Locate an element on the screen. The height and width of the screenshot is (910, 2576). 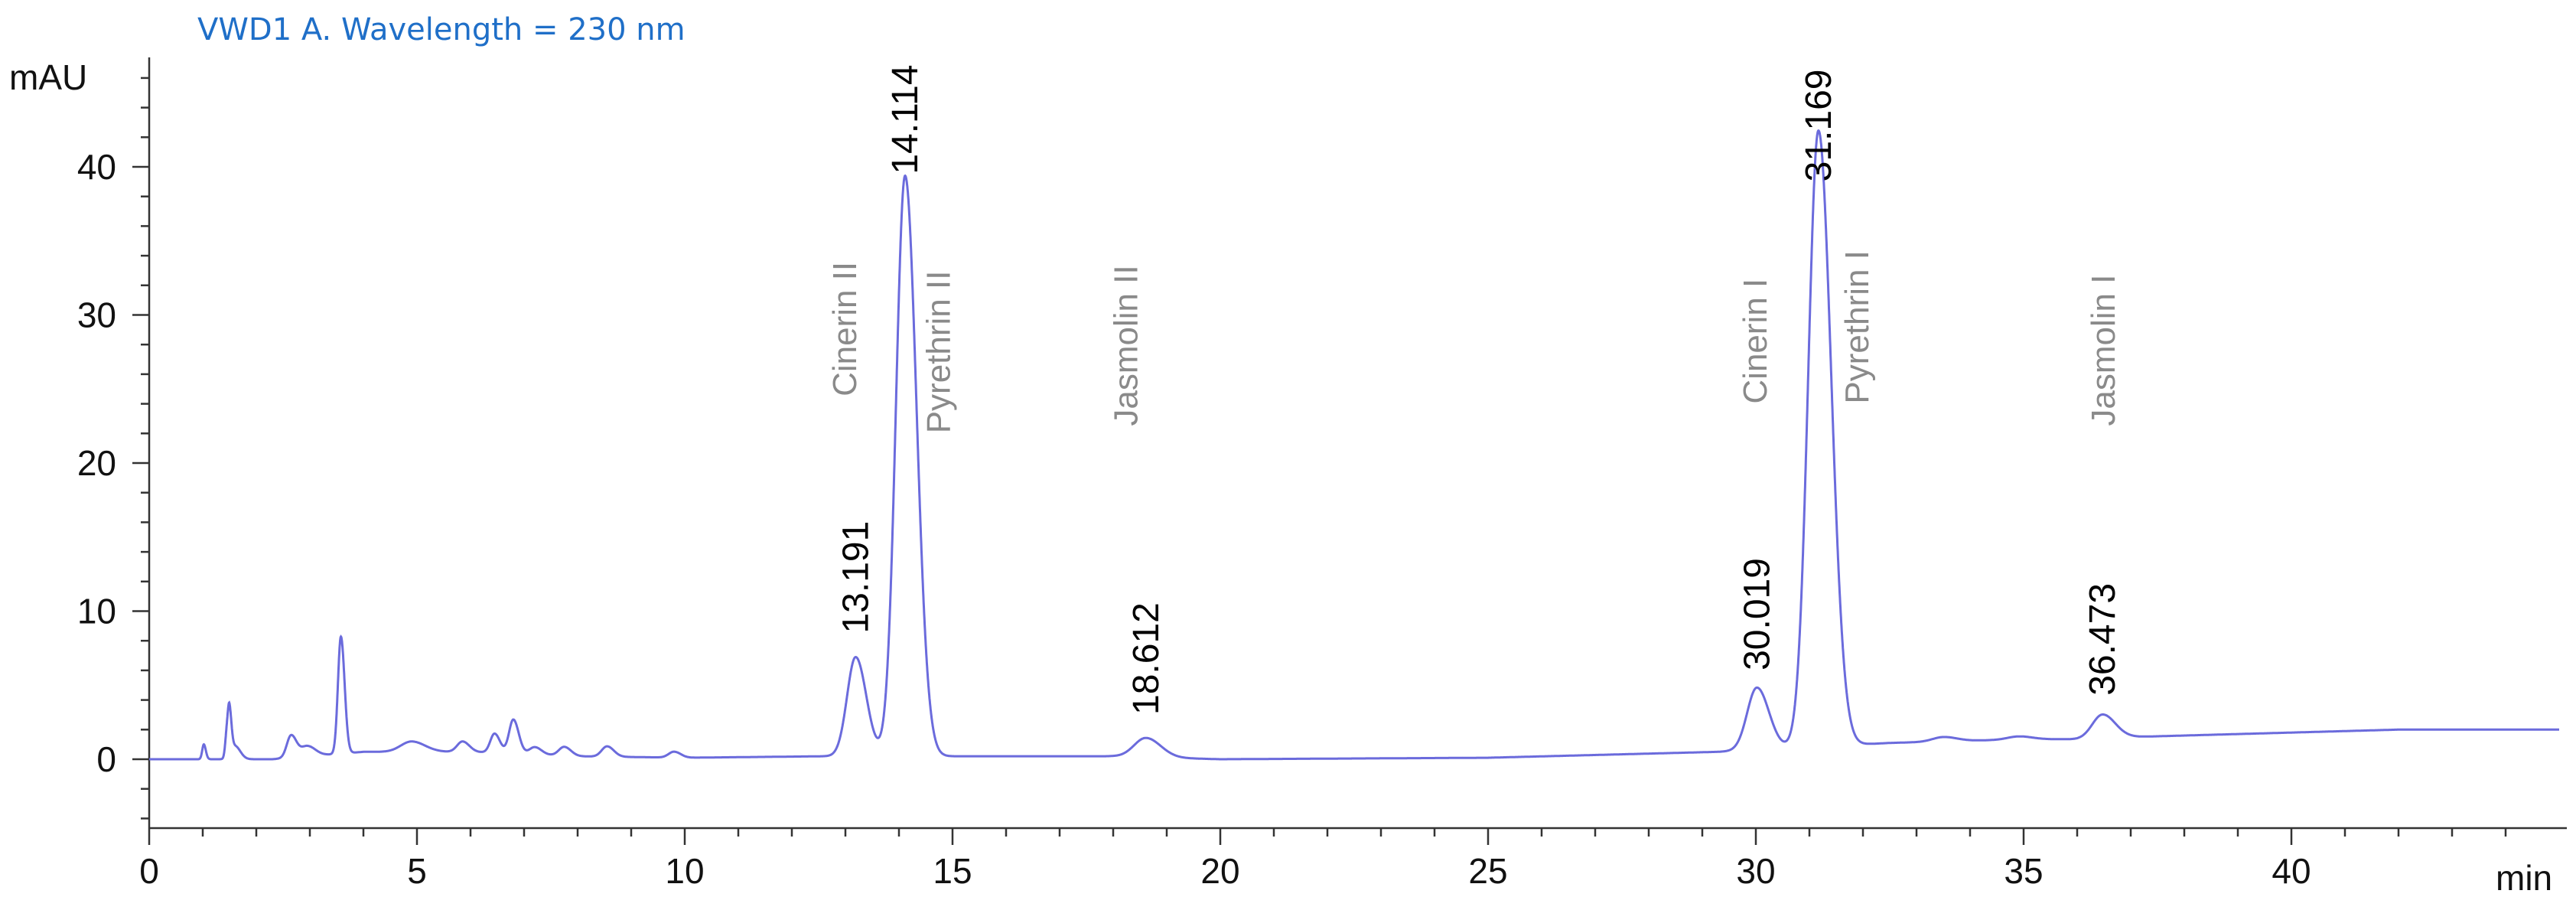
compound-label: Jasmolin I is located at coordinates (2104, 350).